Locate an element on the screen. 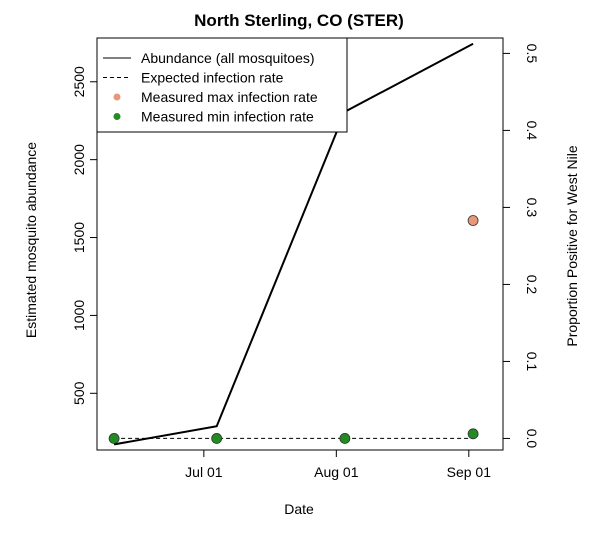 Image resolution: width=600 pixels, height=538 pixels. y-axis-left-label: Estimated mosquito abundance is located at coordinates (31, 240).